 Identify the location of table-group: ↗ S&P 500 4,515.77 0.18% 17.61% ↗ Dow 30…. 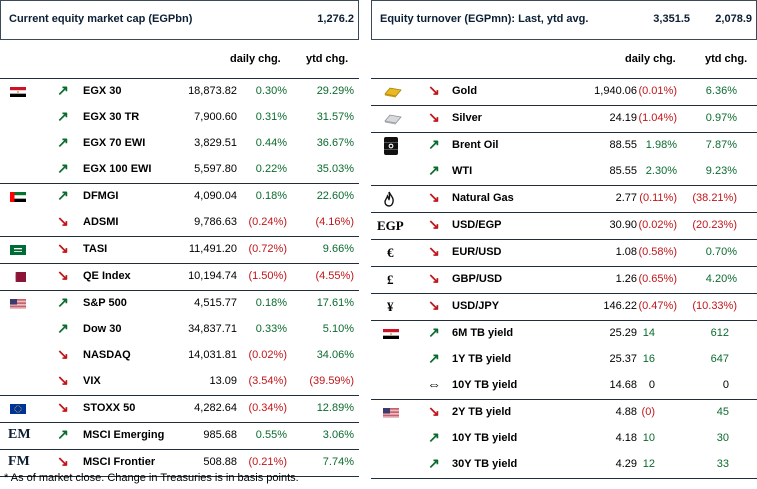
(179, 342).